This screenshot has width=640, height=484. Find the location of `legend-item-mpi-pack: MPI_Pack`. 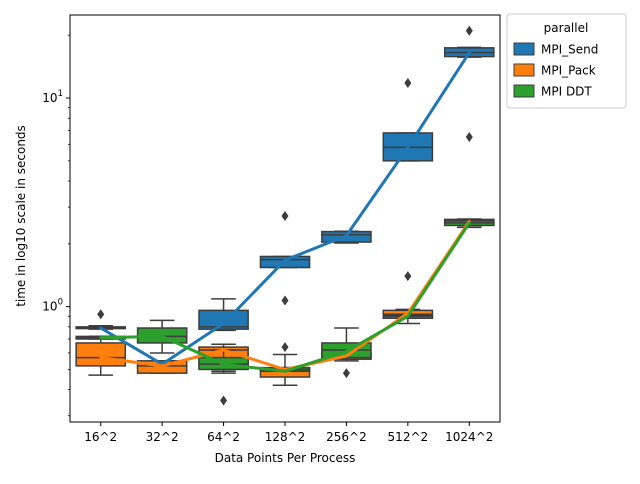

legend-item-mpi-pack: MPI_Pack is located at coordinates (554, 70).